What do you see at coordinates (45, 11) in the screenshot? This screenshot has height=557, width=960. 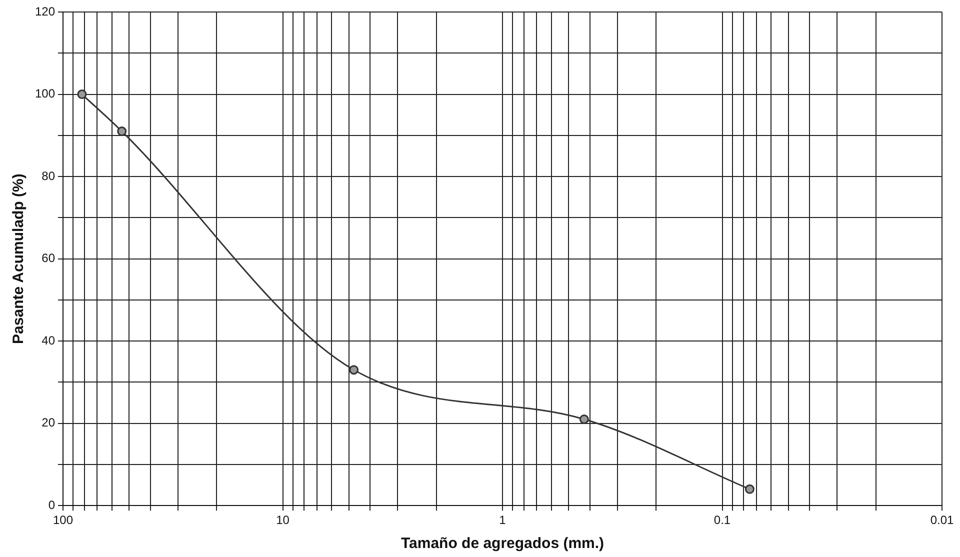 I see `y-tick-label: 120` at bounding box center [45, 11].